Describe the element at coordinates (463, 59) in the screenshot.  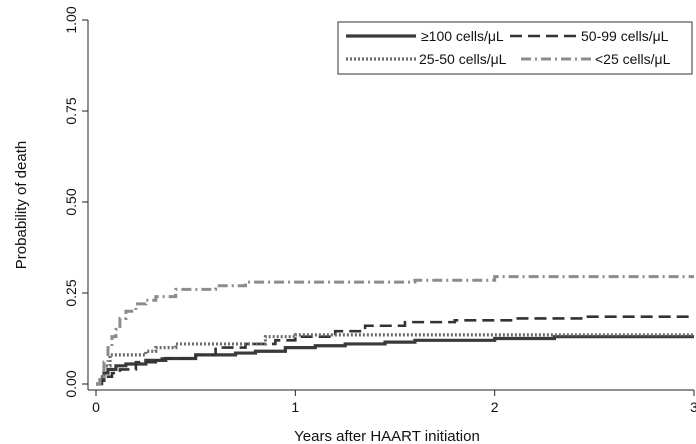
I see `legend-label-2: 25-50 cells/μL` at that location.